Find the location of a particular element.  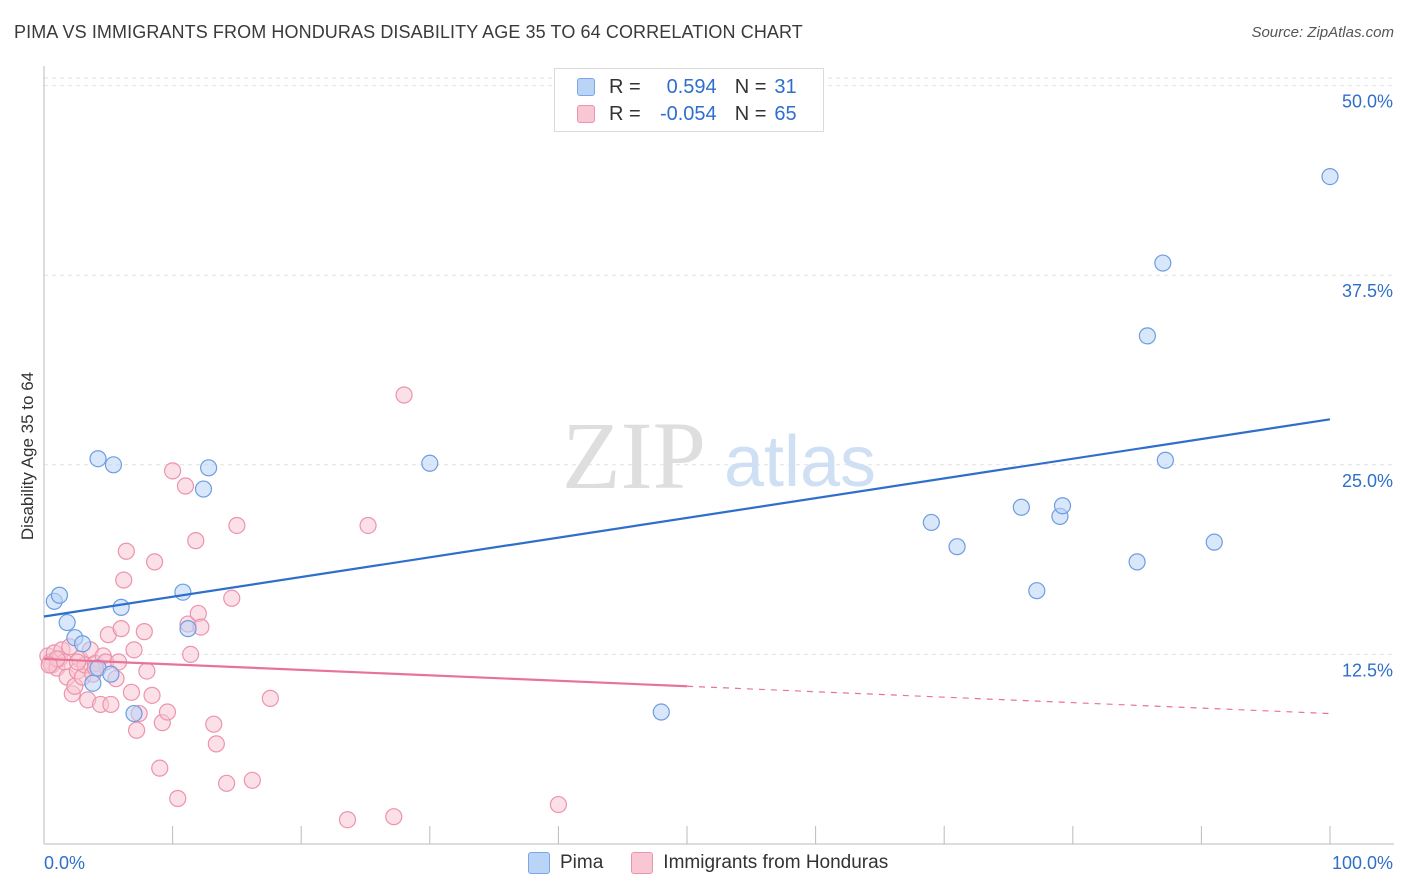

x-tick-label: 100.0% is located at coordinates (1362, 863).